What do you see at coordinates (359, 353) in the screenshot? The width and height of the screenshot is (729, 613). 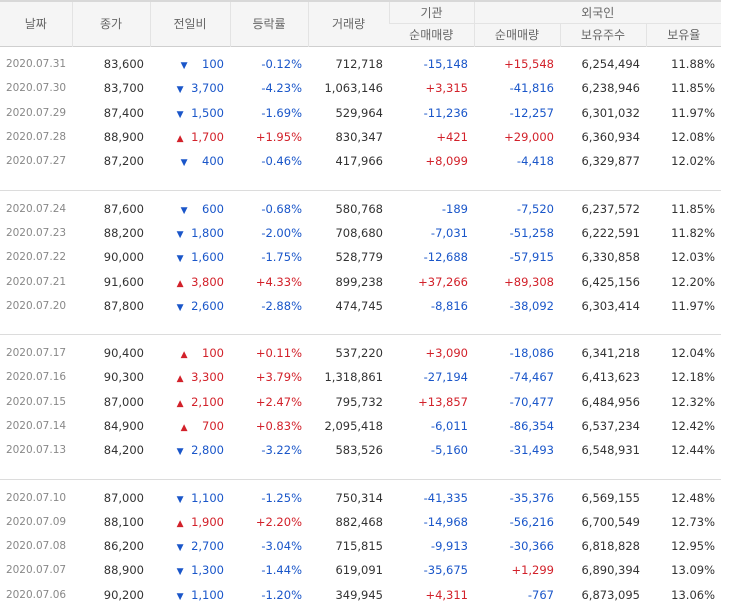 I see `volume-cell: 537,220` at bounding box center [359, 353].